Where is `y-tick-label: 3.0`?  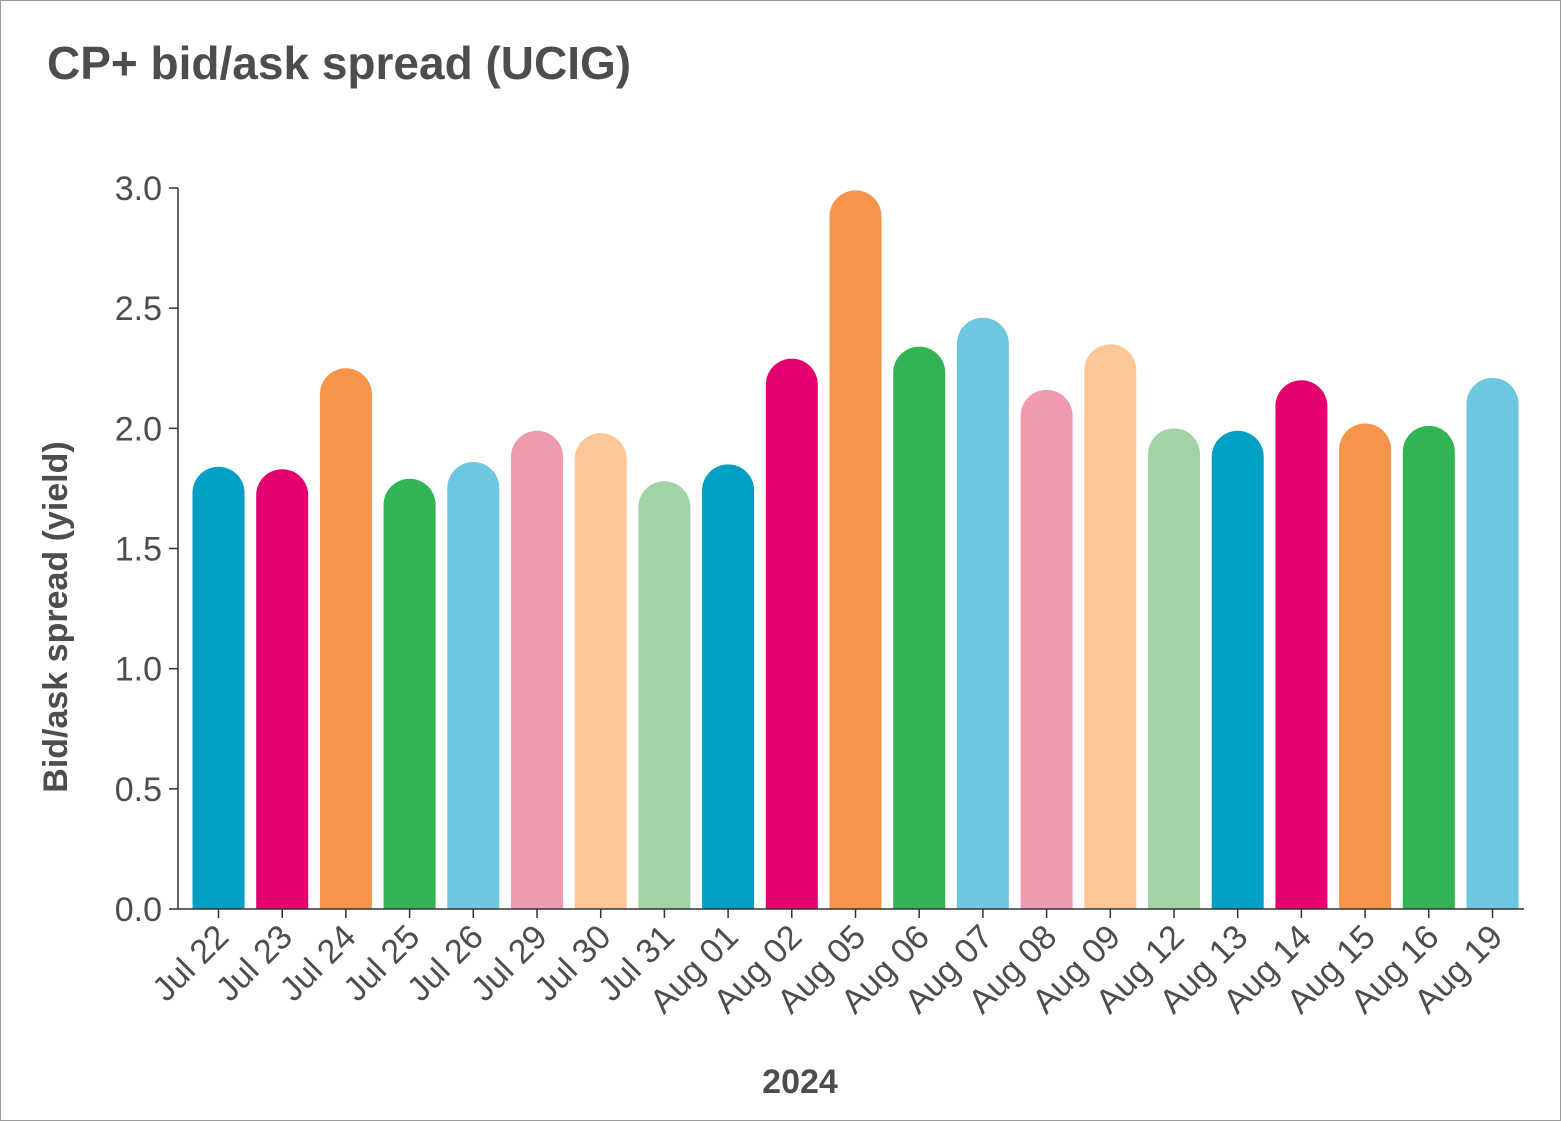 y-tick-label: 3.0 is located at coordinates (138, 189).